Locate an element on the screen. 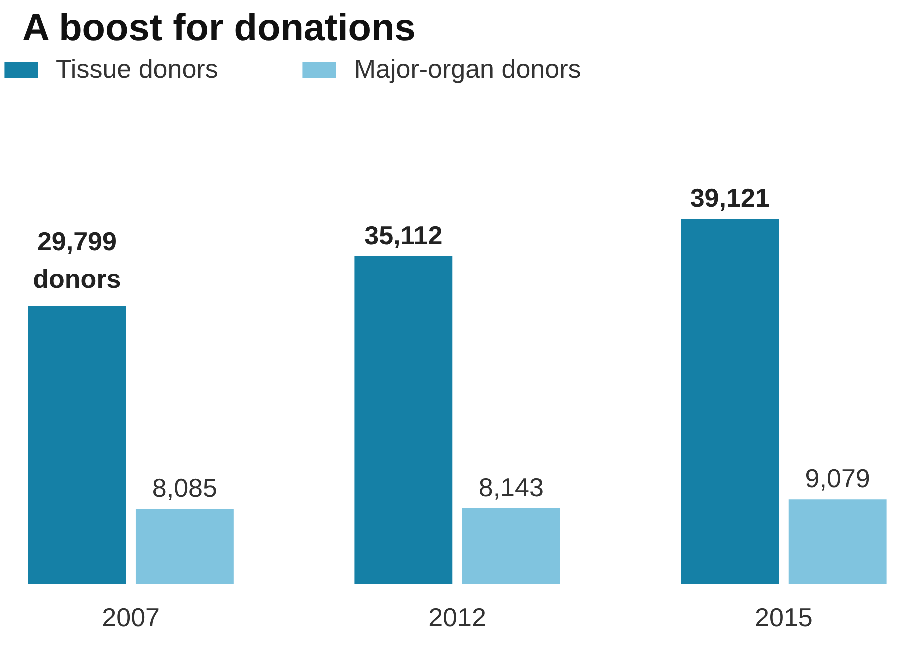  data-label: 39,121 is located at coordinates (730, 197).